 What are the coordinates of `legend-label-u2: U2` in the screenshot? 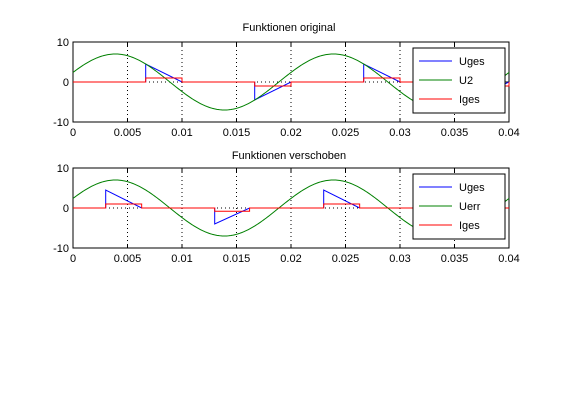 It's located at (466, 81).